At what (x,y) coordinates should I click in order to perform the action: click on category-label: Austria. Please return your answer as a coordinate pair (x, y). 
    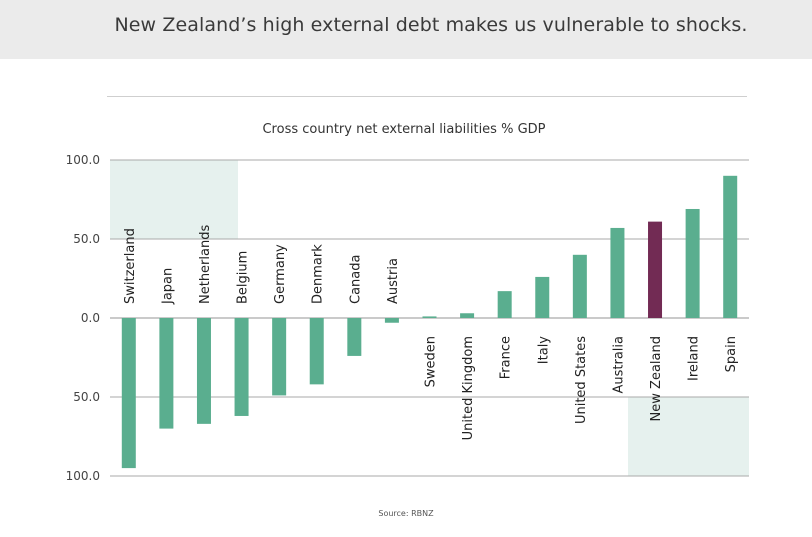
    Looking at the image, I should click on (393, 281).